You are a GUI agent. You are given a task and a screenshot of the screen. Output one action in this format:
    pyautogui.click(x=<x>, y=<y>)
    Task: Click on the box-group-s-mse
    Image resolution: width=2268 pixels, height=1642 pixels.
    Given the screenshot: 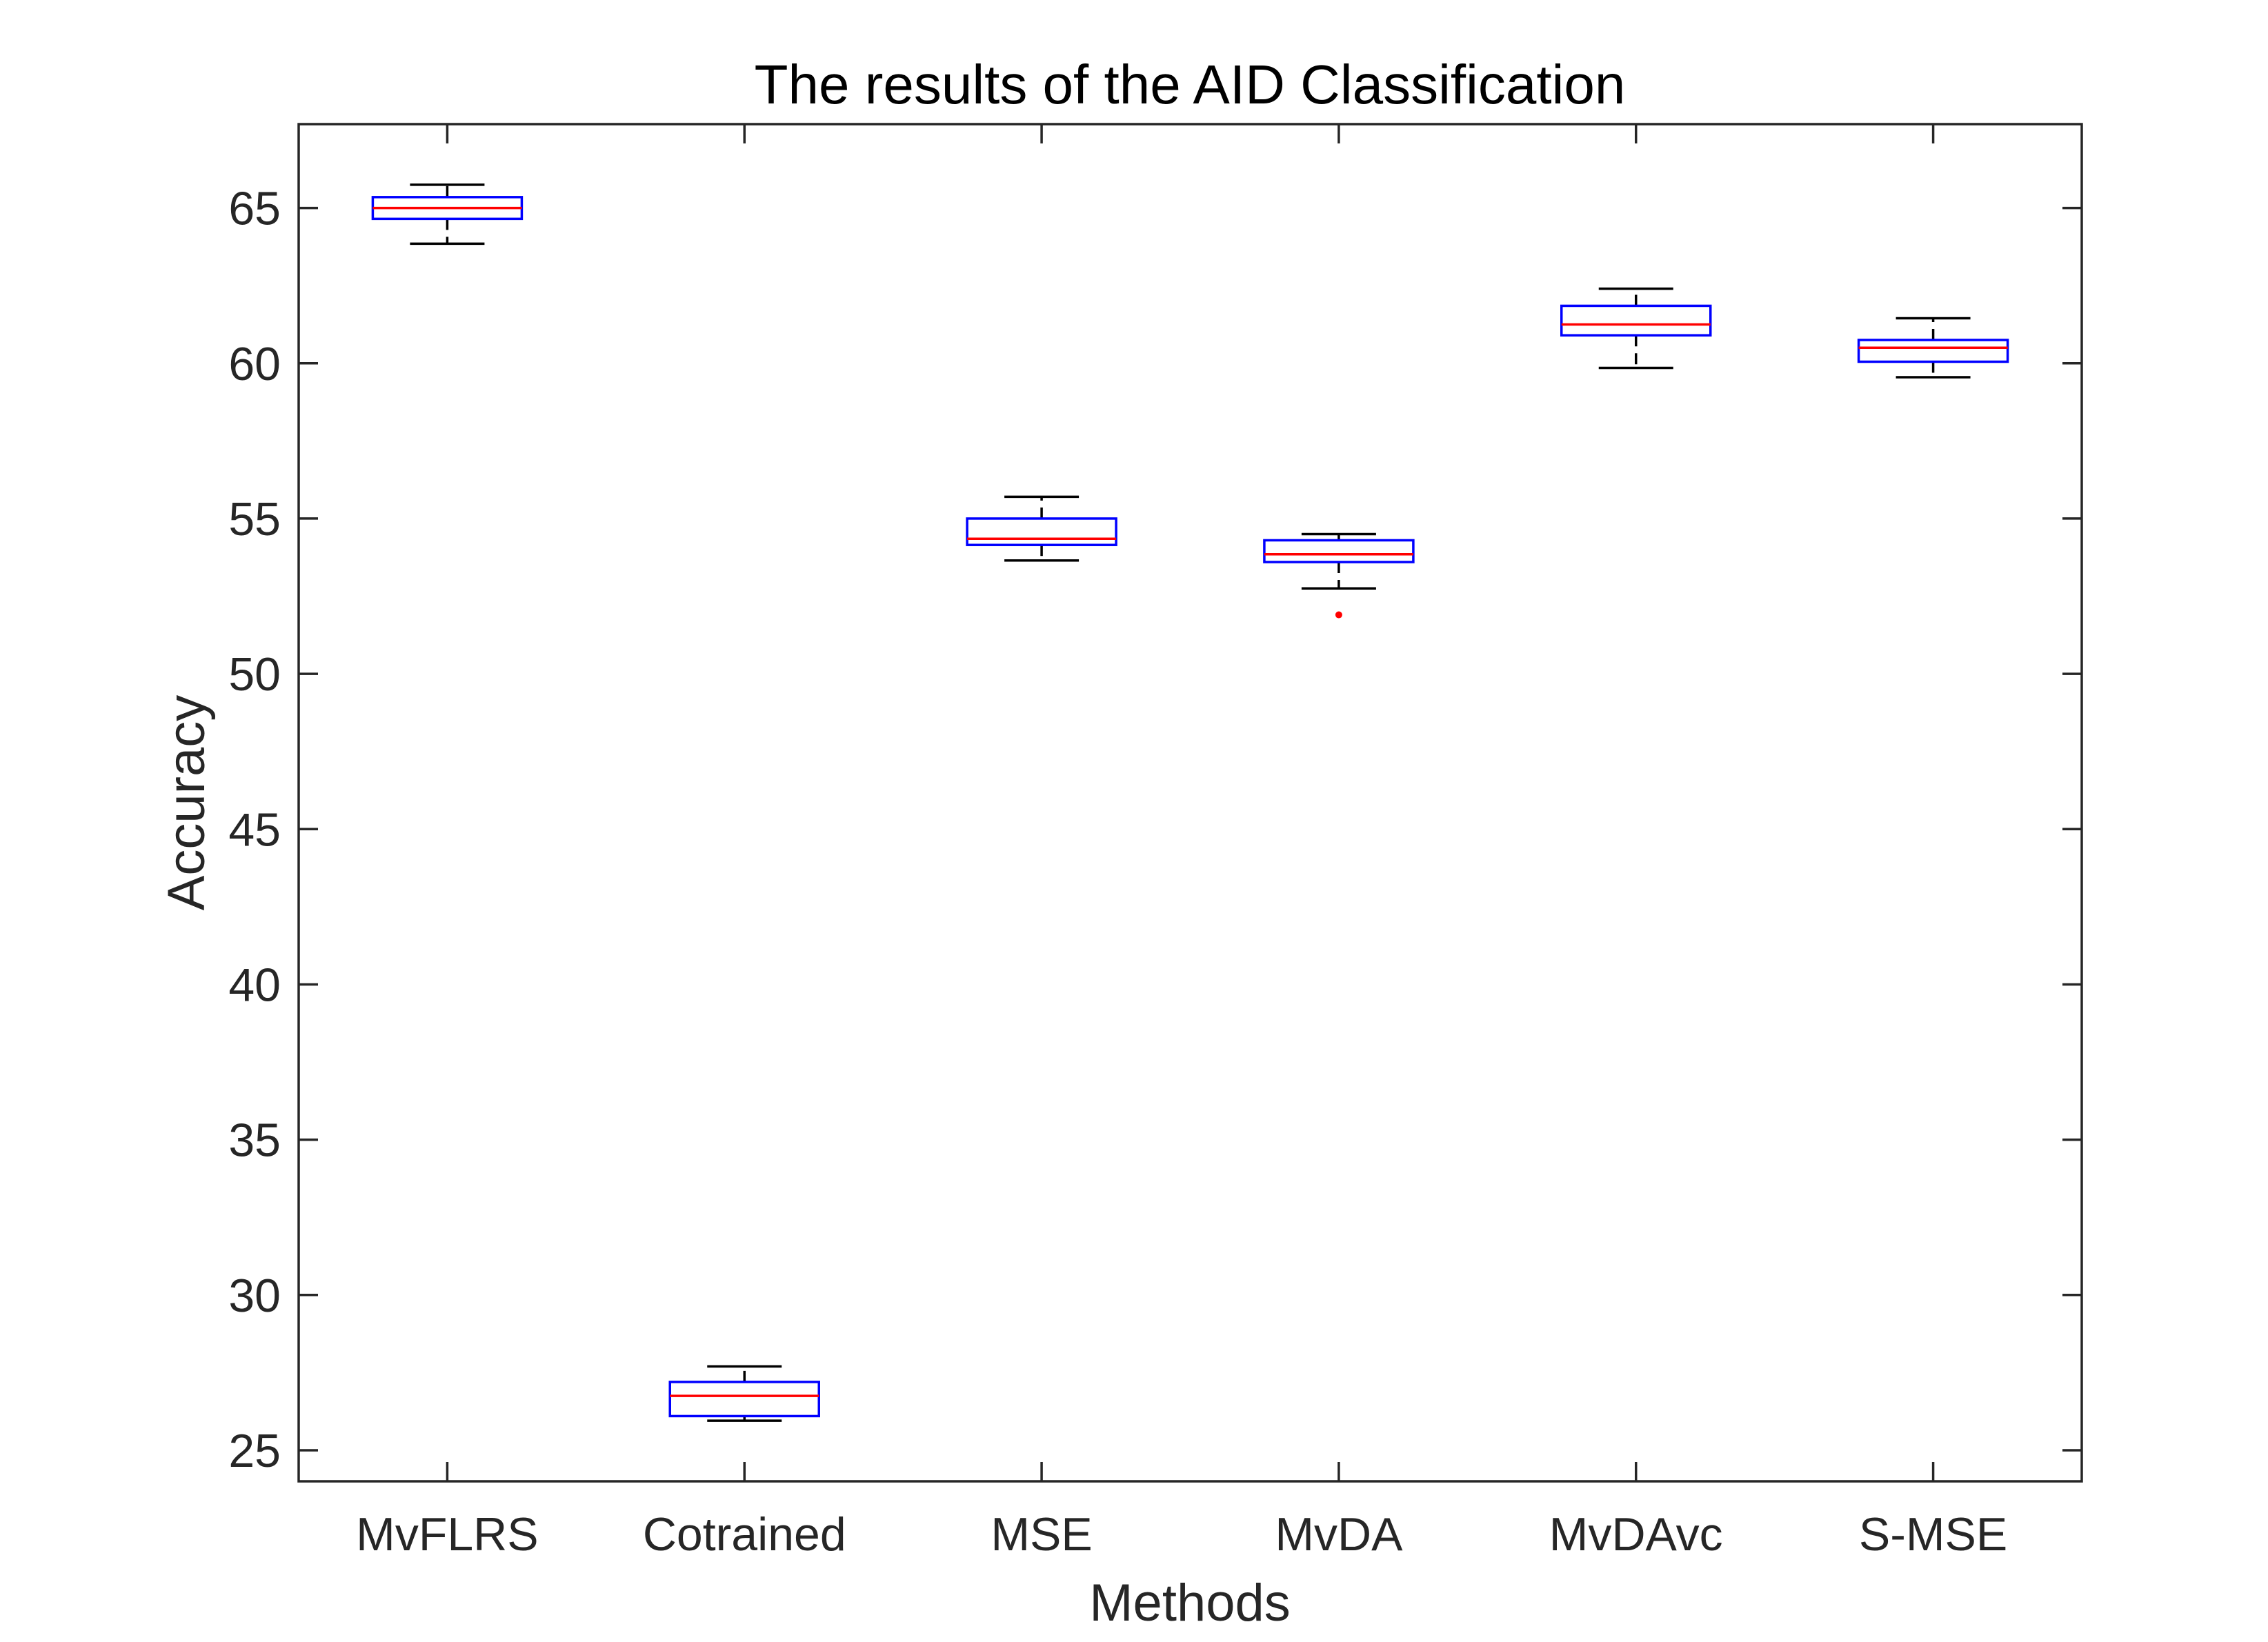 What is the action you would take?
    pyautogui.click(x=1933, y=348)
    